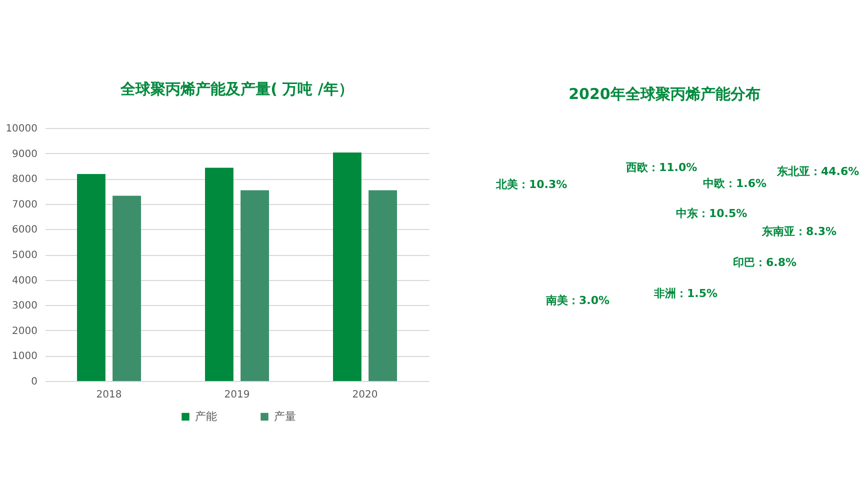 This screenshot has width=865, height=487. I want to click on legend-label: 产能, so click(206, 416).